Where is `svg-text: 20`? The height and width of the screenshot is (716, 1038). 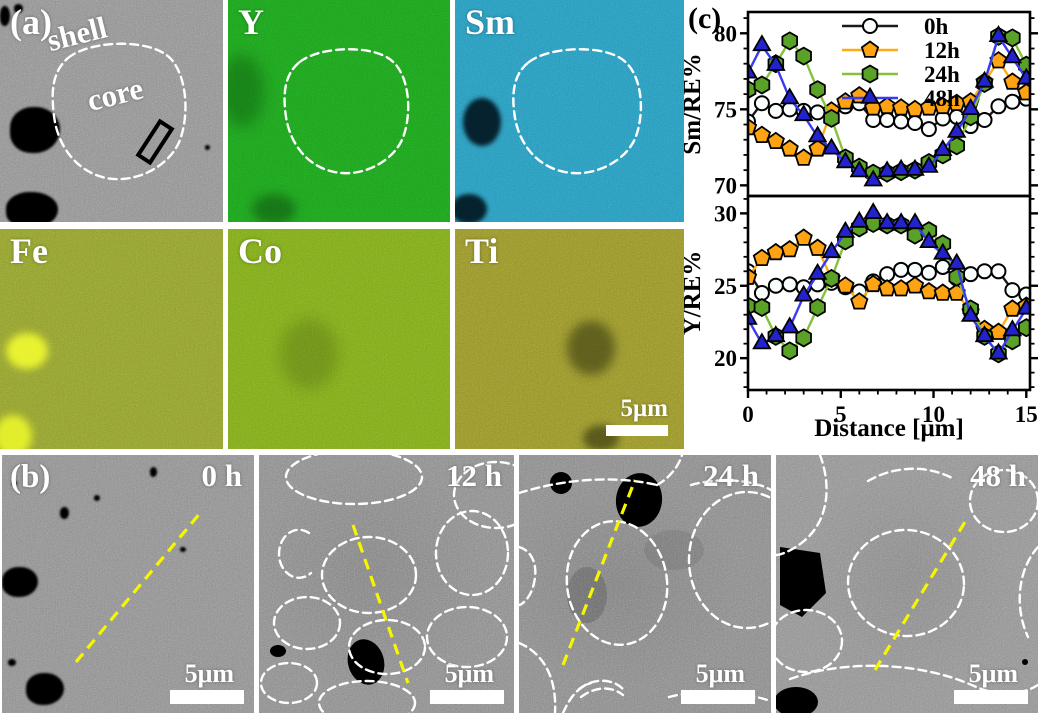
svg-text: 20 is located at coordinates (725, 358).